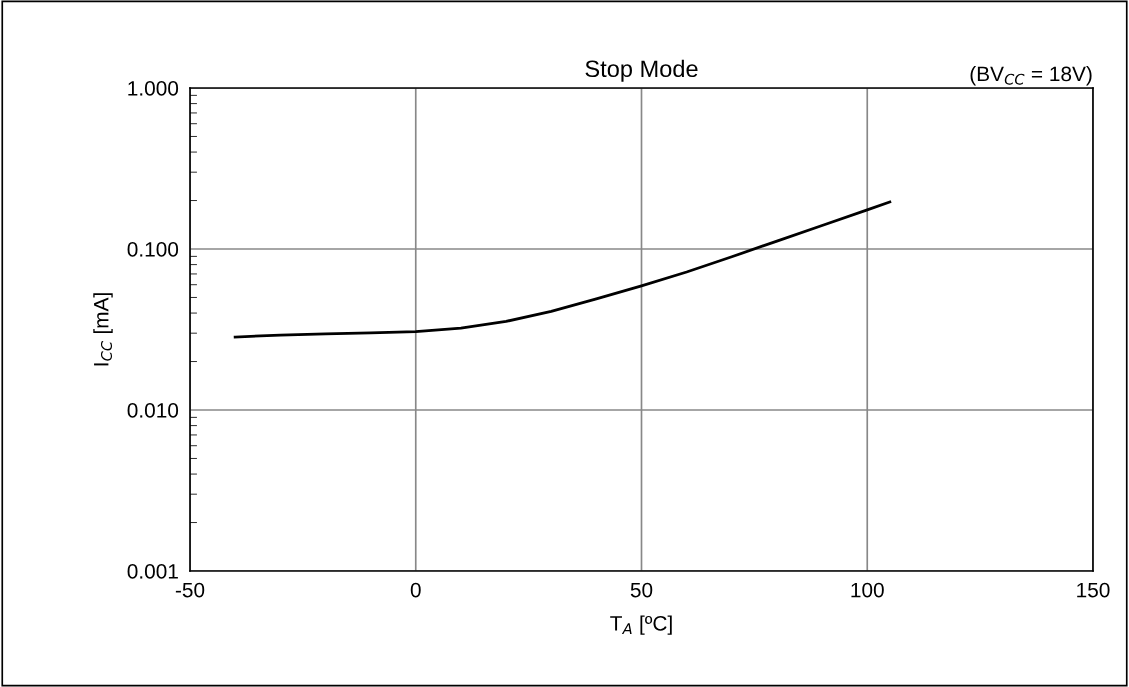  What do you see at coordinates (867, 590) in the screenshot?
I see `x-tick-label: 100` at bounding box center [867, 590].